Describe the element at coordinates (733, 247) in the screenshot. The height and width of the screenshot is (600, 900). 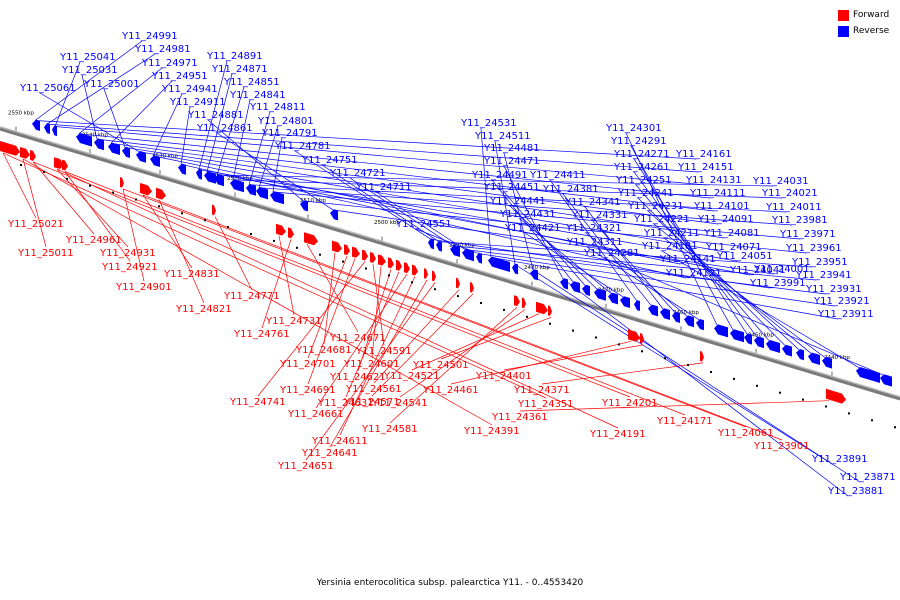
I see `reverse-gene-label: Y11_24071` at that location.